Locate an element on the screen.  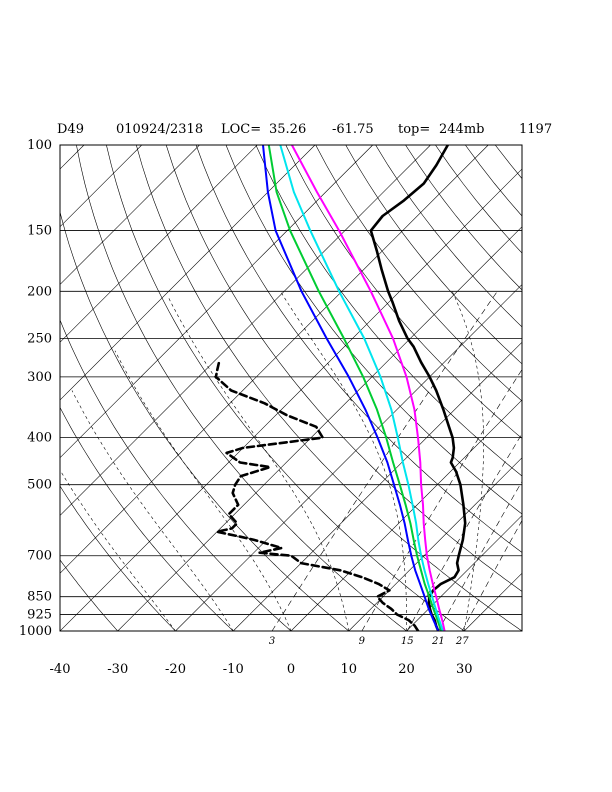
mixing-ratio-label: 15 is located at coordinates (407, 641).